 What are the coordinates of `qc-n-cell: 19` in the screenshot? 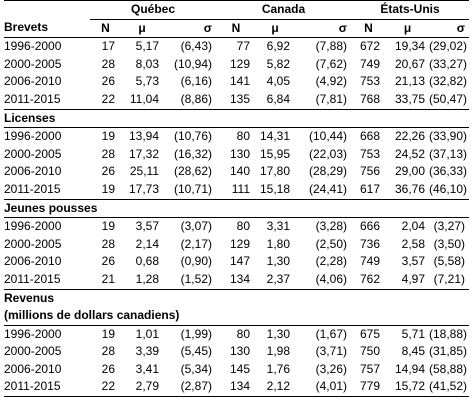 It's located at (108, 226).